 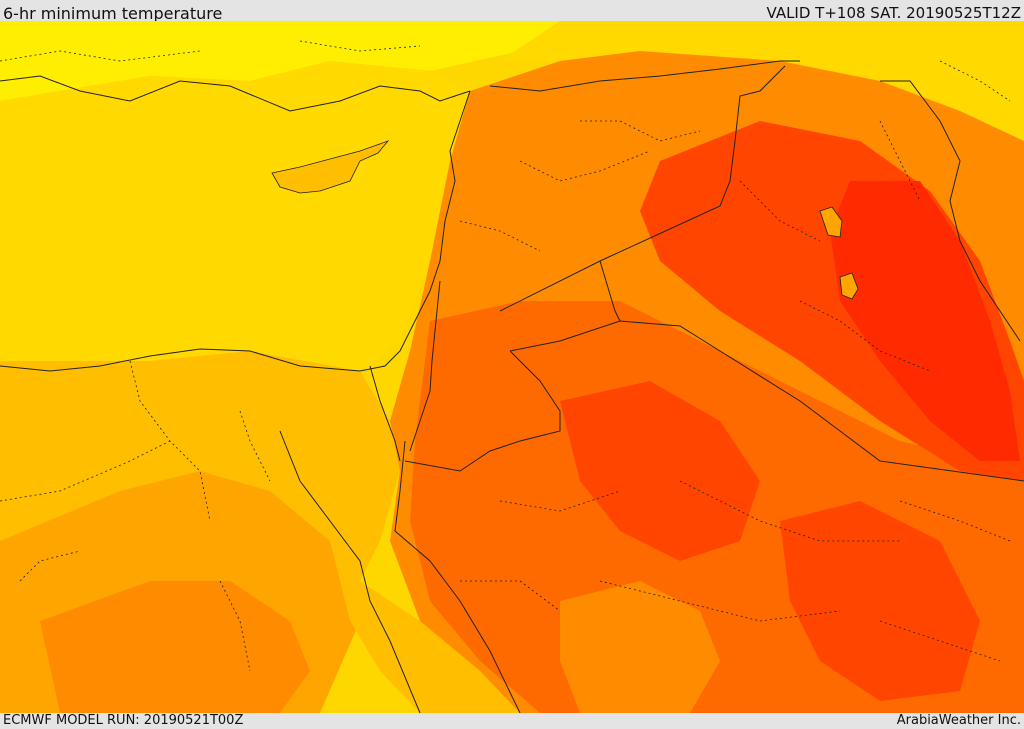 What do you see at coordinates (766, 401) in the screenshot?
I see `border-jordan-saudi` at bounding box center [766, 401].